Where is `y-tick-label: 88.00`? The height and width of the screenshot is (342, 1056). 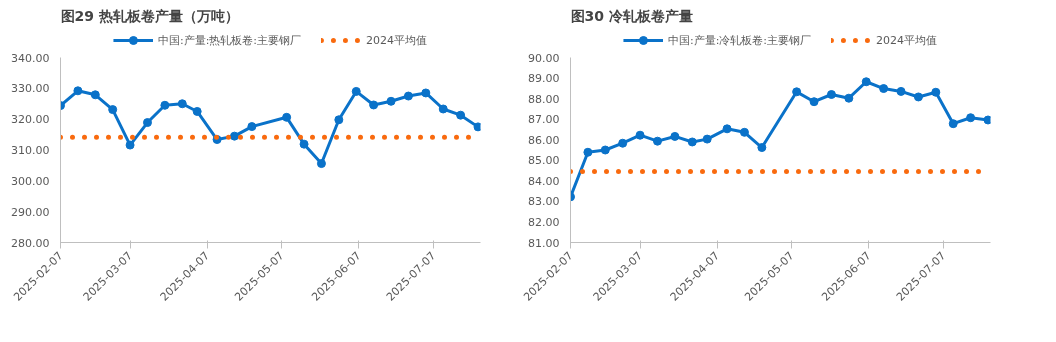
y-tick-label: 88.00 is located at coordinates (544, 99).